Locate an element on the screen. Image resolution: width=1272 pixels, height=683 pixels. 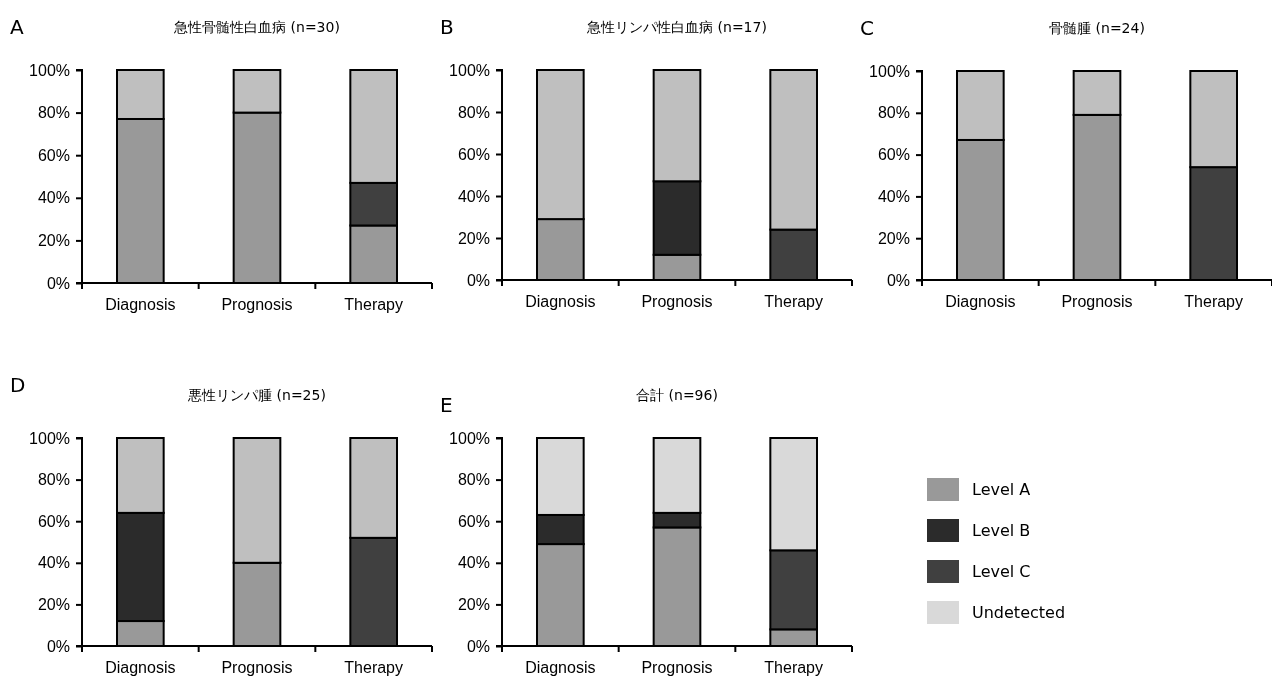
text: A is located at coordinates (17, 27).